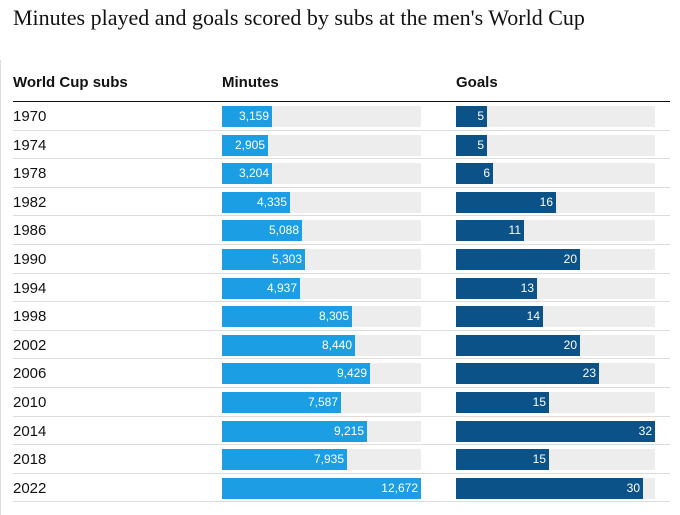 This screenshot has height=515, width=680. I want to click on table-row: 1978 3,204 6, so click(341, 173).